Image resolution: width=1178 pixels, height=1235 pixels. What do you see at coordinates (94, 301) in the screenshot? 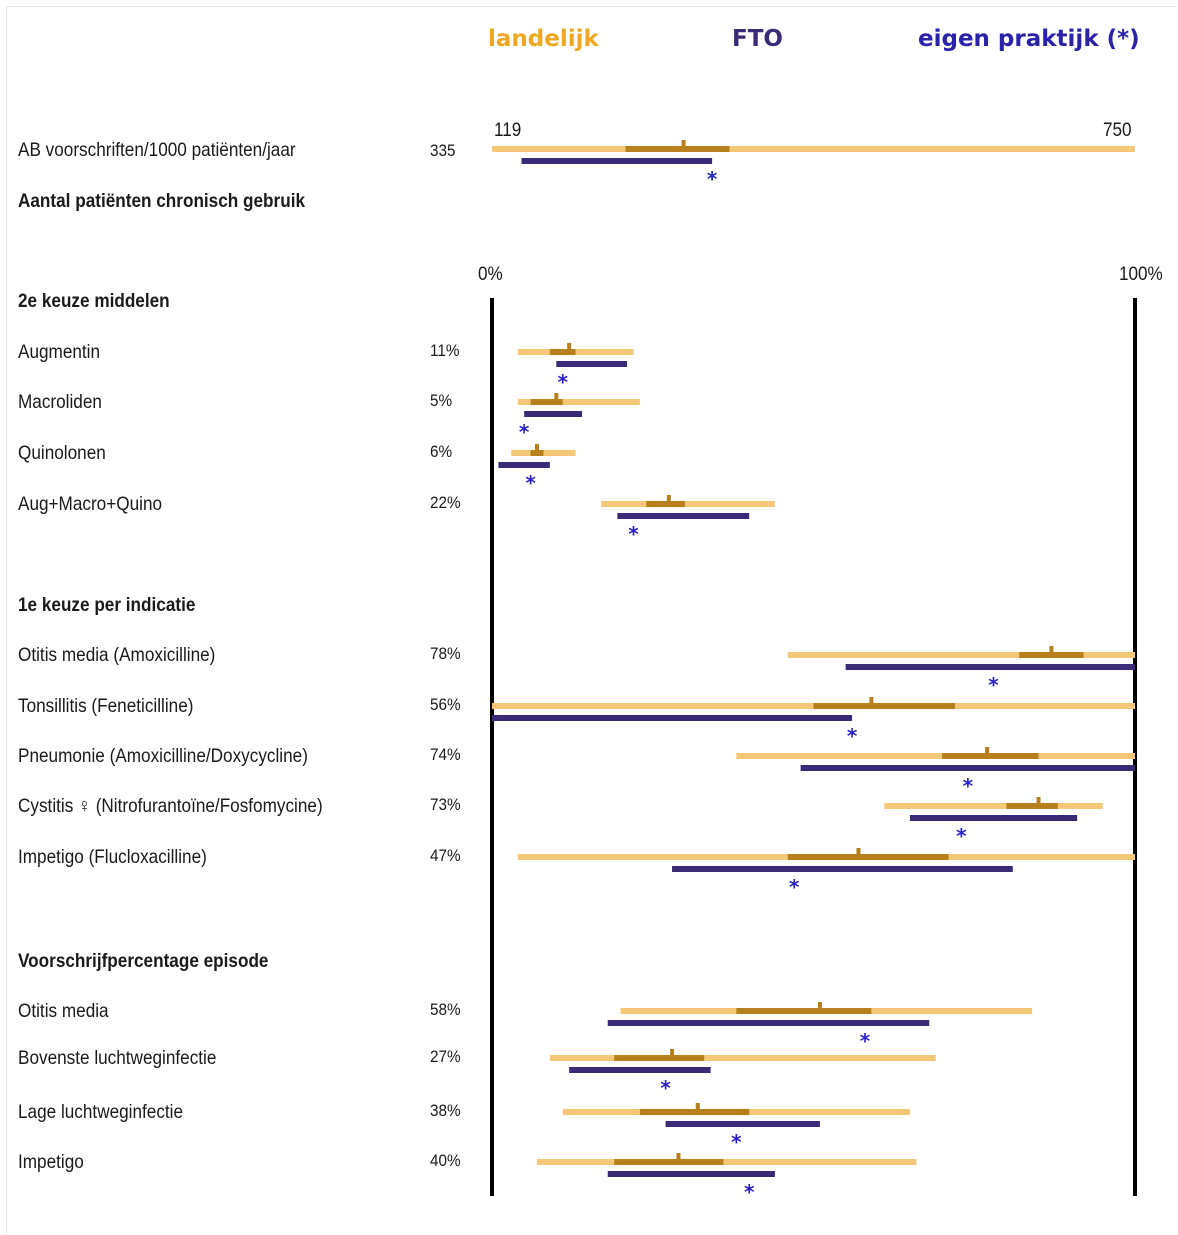
I see `section-heading-1: 2e keuze middelen` at bounding box center [94, 301].